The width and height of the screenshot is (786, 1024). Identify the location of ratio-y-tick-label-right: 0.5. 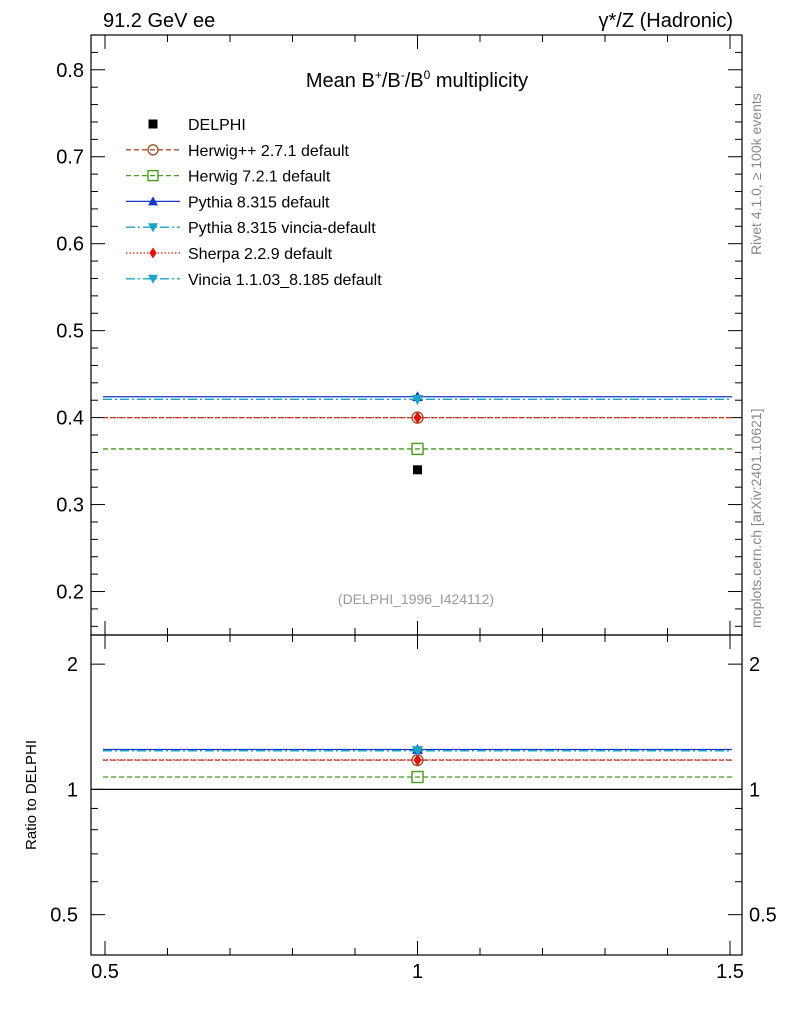
(763, 916).